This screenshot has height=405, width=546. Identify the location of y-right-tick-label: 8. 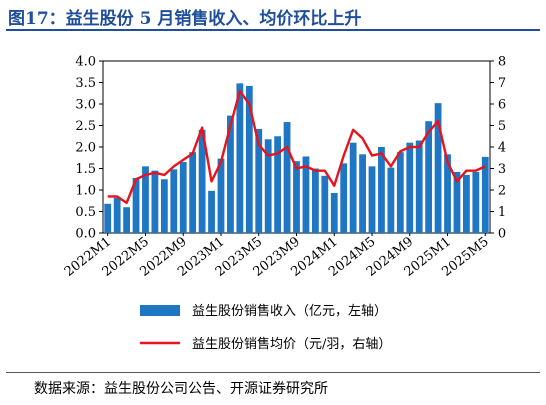
(502, 62).